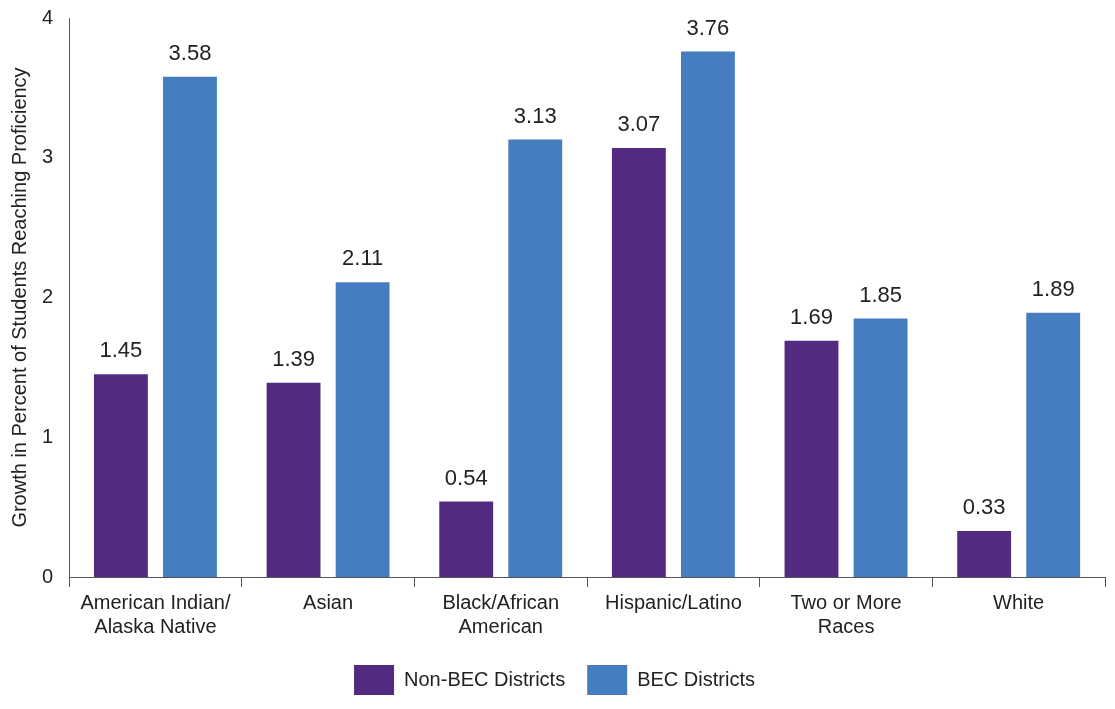 This screenshot has width=1115, height=709. I want to click on x-tick-label: Two or More Races, so click(846, 613).